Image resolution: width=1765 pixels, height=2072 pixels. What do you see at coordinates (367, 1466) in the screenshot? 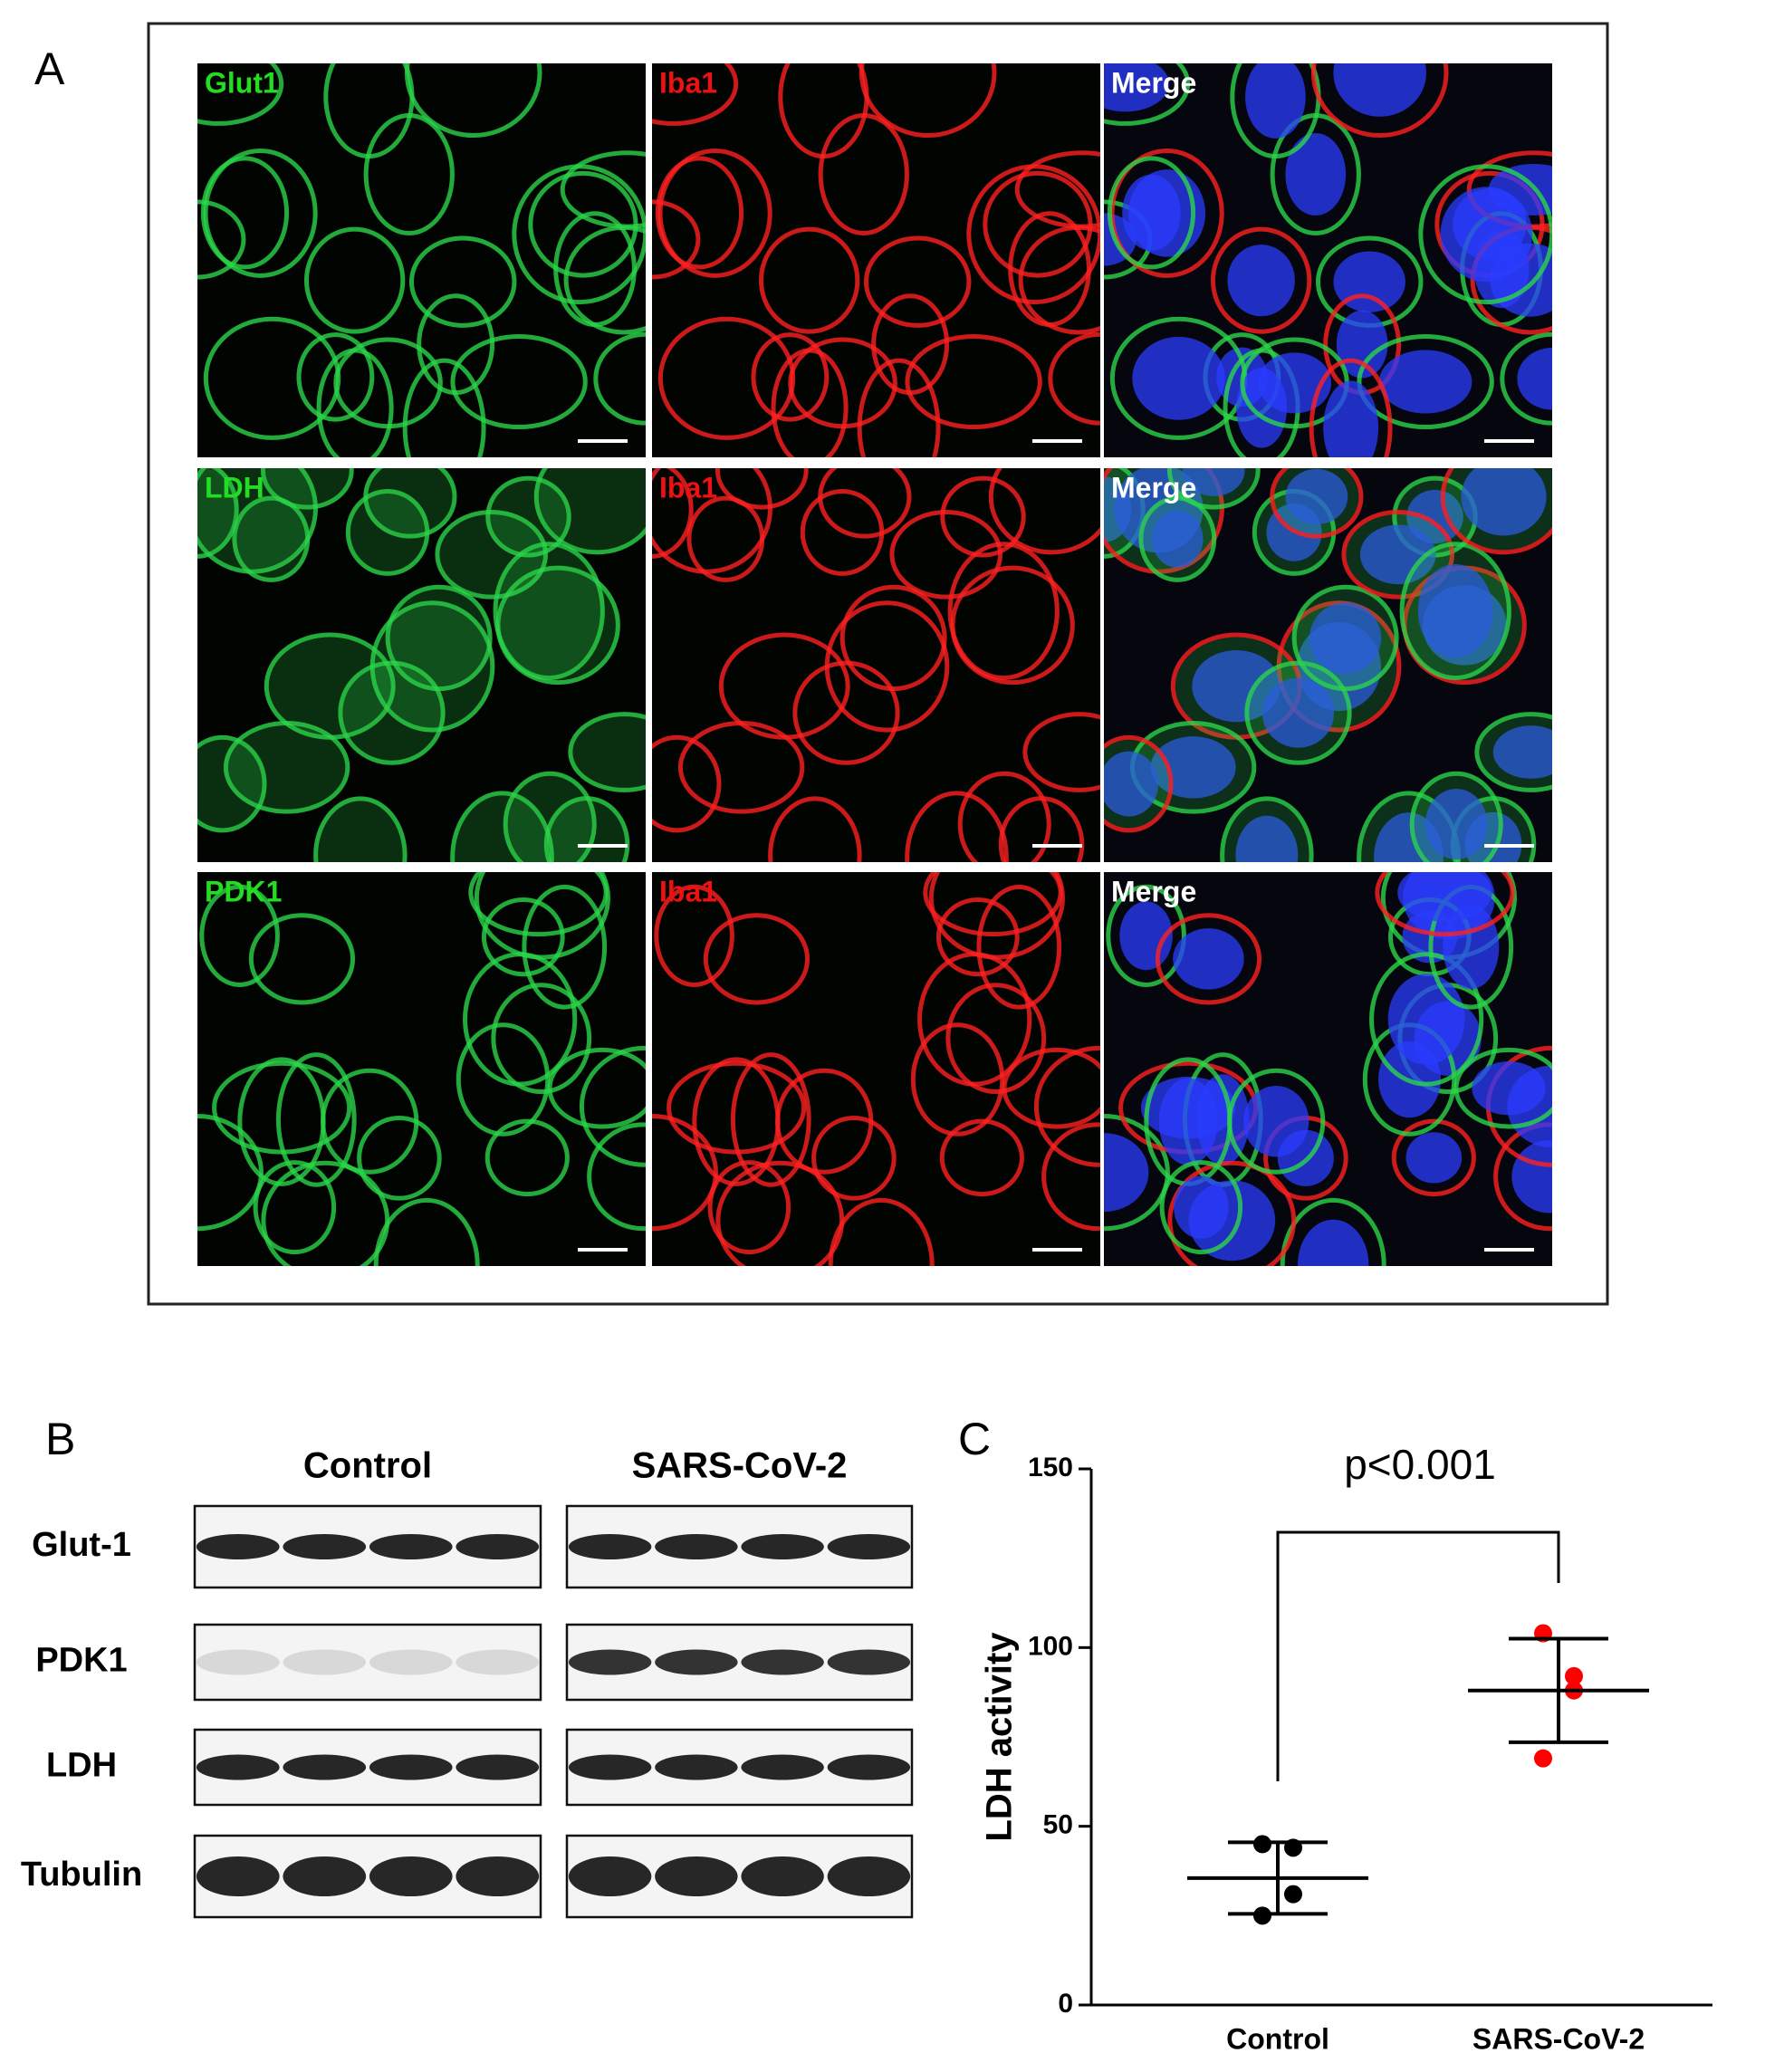
I see `blot-group-label: Control` at bounding box center [367, 1466].